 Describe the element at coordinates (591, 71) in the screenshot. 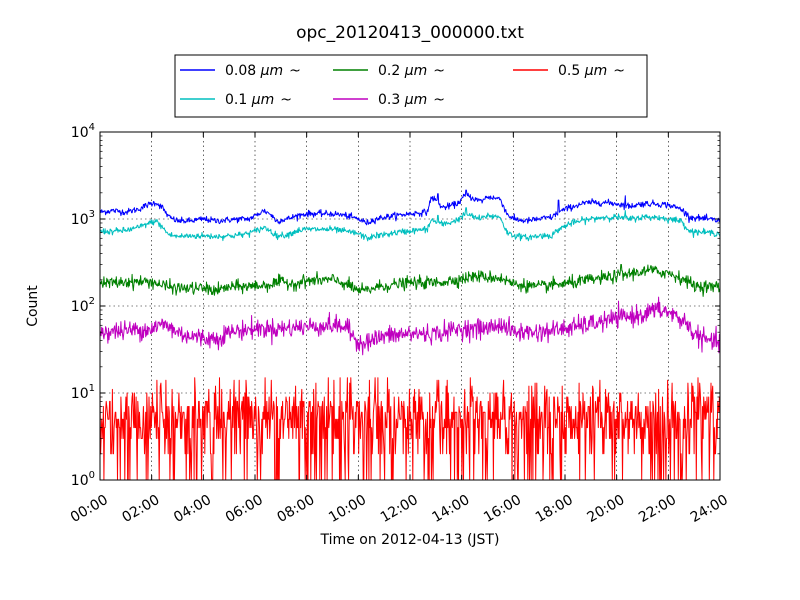

I see `legend-label: 0.5 μm ~` at that location.